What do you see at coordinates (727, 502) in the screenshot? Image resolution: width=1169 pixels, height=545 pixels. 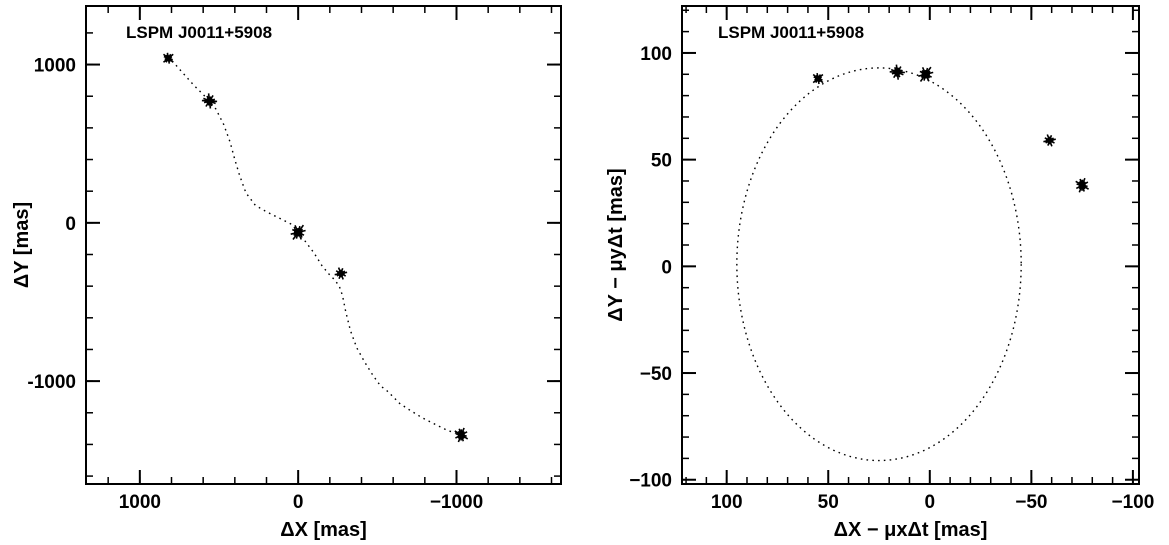 I see `right-x-tick-label: 100` at bounding box center [727, 502].